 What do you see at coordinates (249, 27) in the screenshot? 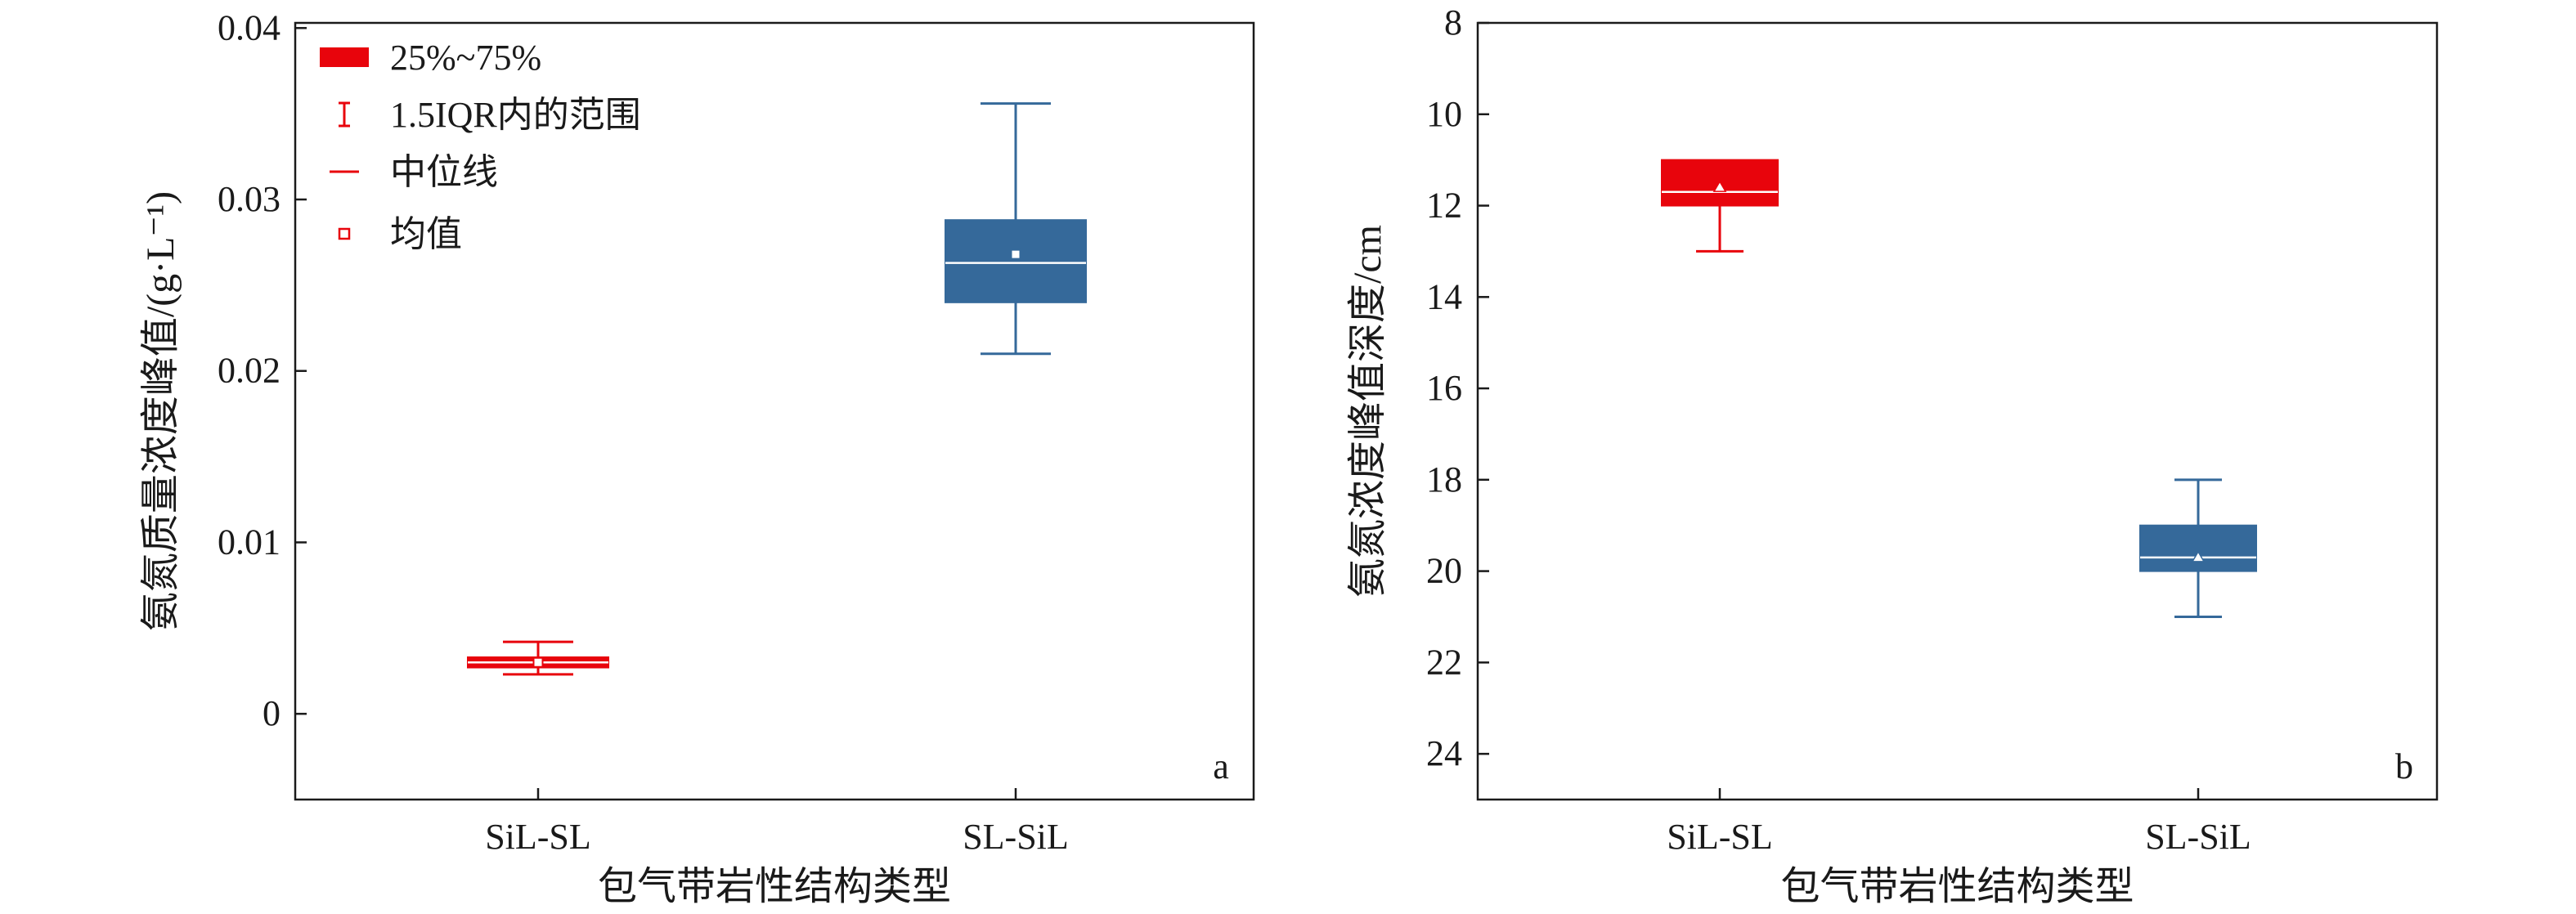
I see `y-tick-label: 0.04` at bounding box center [249, 27].